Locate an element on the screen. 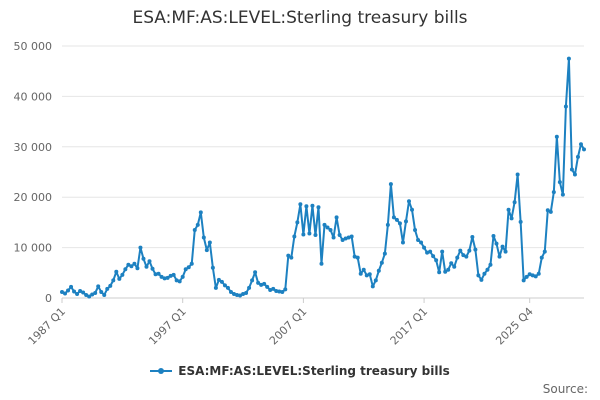 This screenshot has width=600, height=400. legend: ESA:MF:AS:LEVEL:Sterling treasury bills is located at coordinates (300, 371).